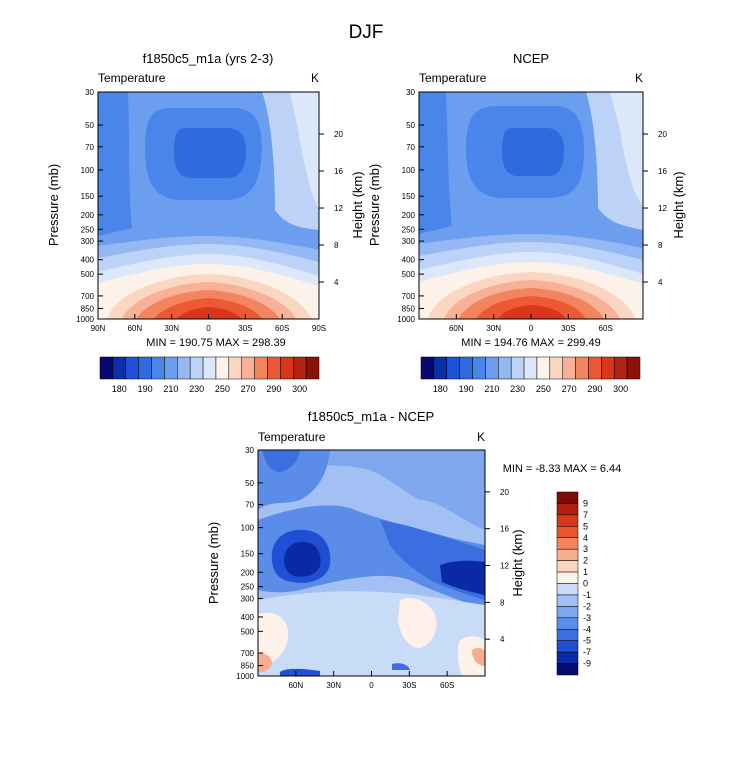 The image size is (733, 772). What do you see at coordinates (88, 296) in the screenshot?
I see `y-tick-label: 700` at bounding box center [88, 296].